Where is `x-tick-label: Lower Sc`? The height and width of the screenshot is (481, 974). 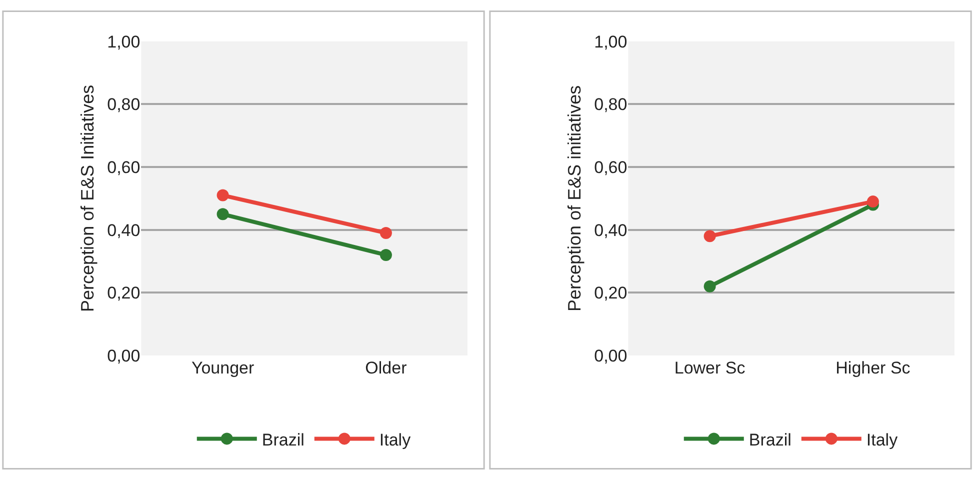 x-tick-label: Lower Sc is located at coordinates (710, 368).